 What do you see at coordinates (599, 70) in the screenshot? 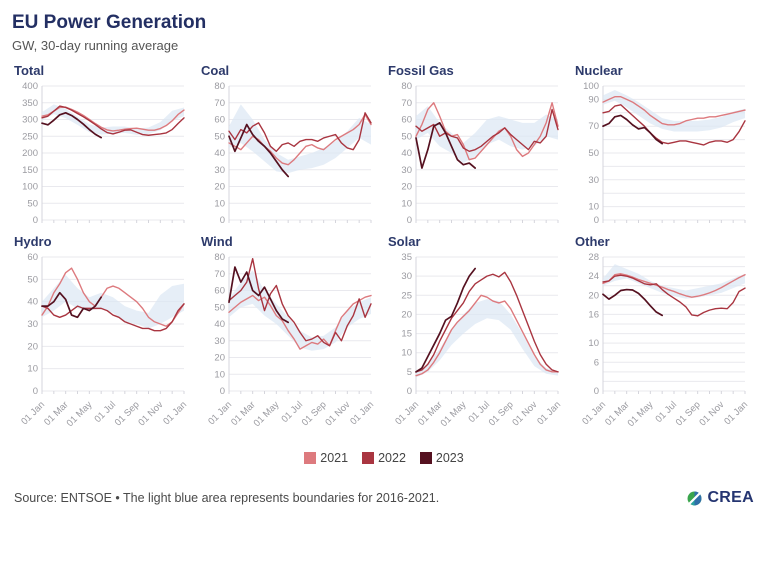
I see `chart-title: Nuclear` at bounding box center [599, 70].